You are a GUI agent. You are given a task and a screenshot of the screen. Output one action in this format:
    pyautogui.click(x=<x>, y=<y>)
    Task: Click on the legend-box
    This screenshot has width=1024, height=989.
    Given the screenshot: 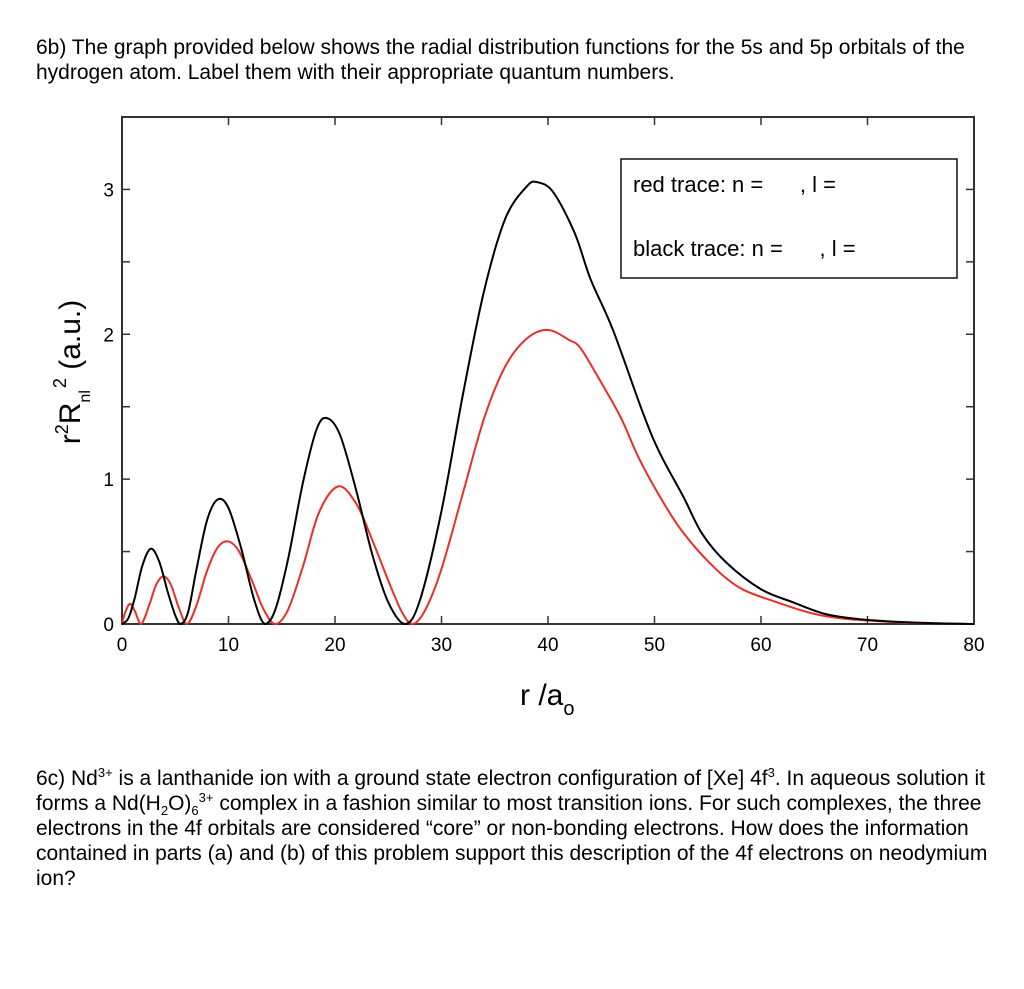 What is the action you would take?
    pyautogui.click(x=789, y=218)
    